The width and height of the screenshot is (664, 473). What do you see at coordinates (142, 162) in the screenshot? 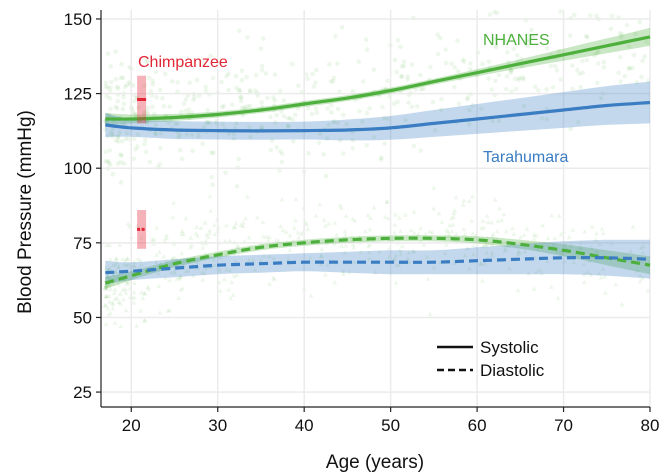
I see `chimpanzee-markers` at bounding box center [142, 162].